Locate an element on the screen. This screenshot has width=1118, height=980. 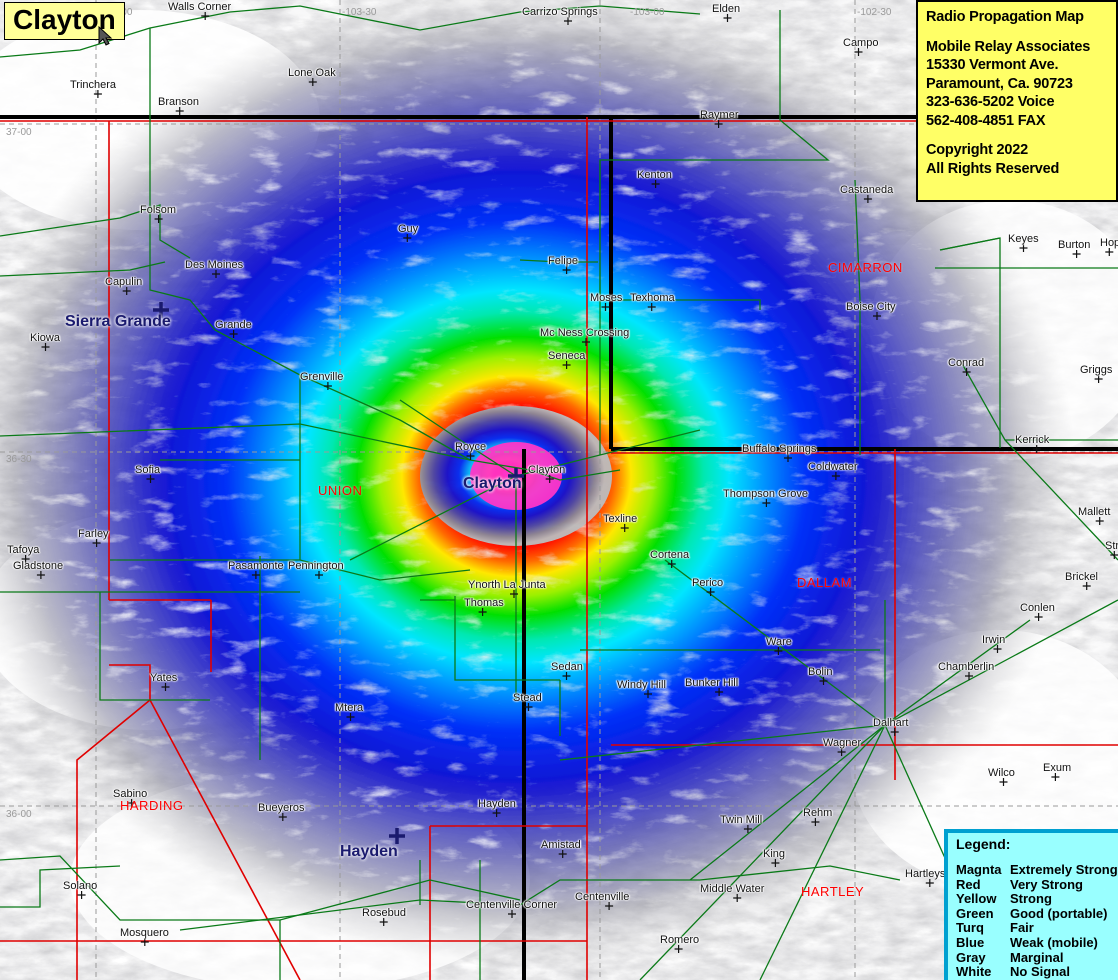
legend-color-name: Turq is located at coordinates (970, 928).